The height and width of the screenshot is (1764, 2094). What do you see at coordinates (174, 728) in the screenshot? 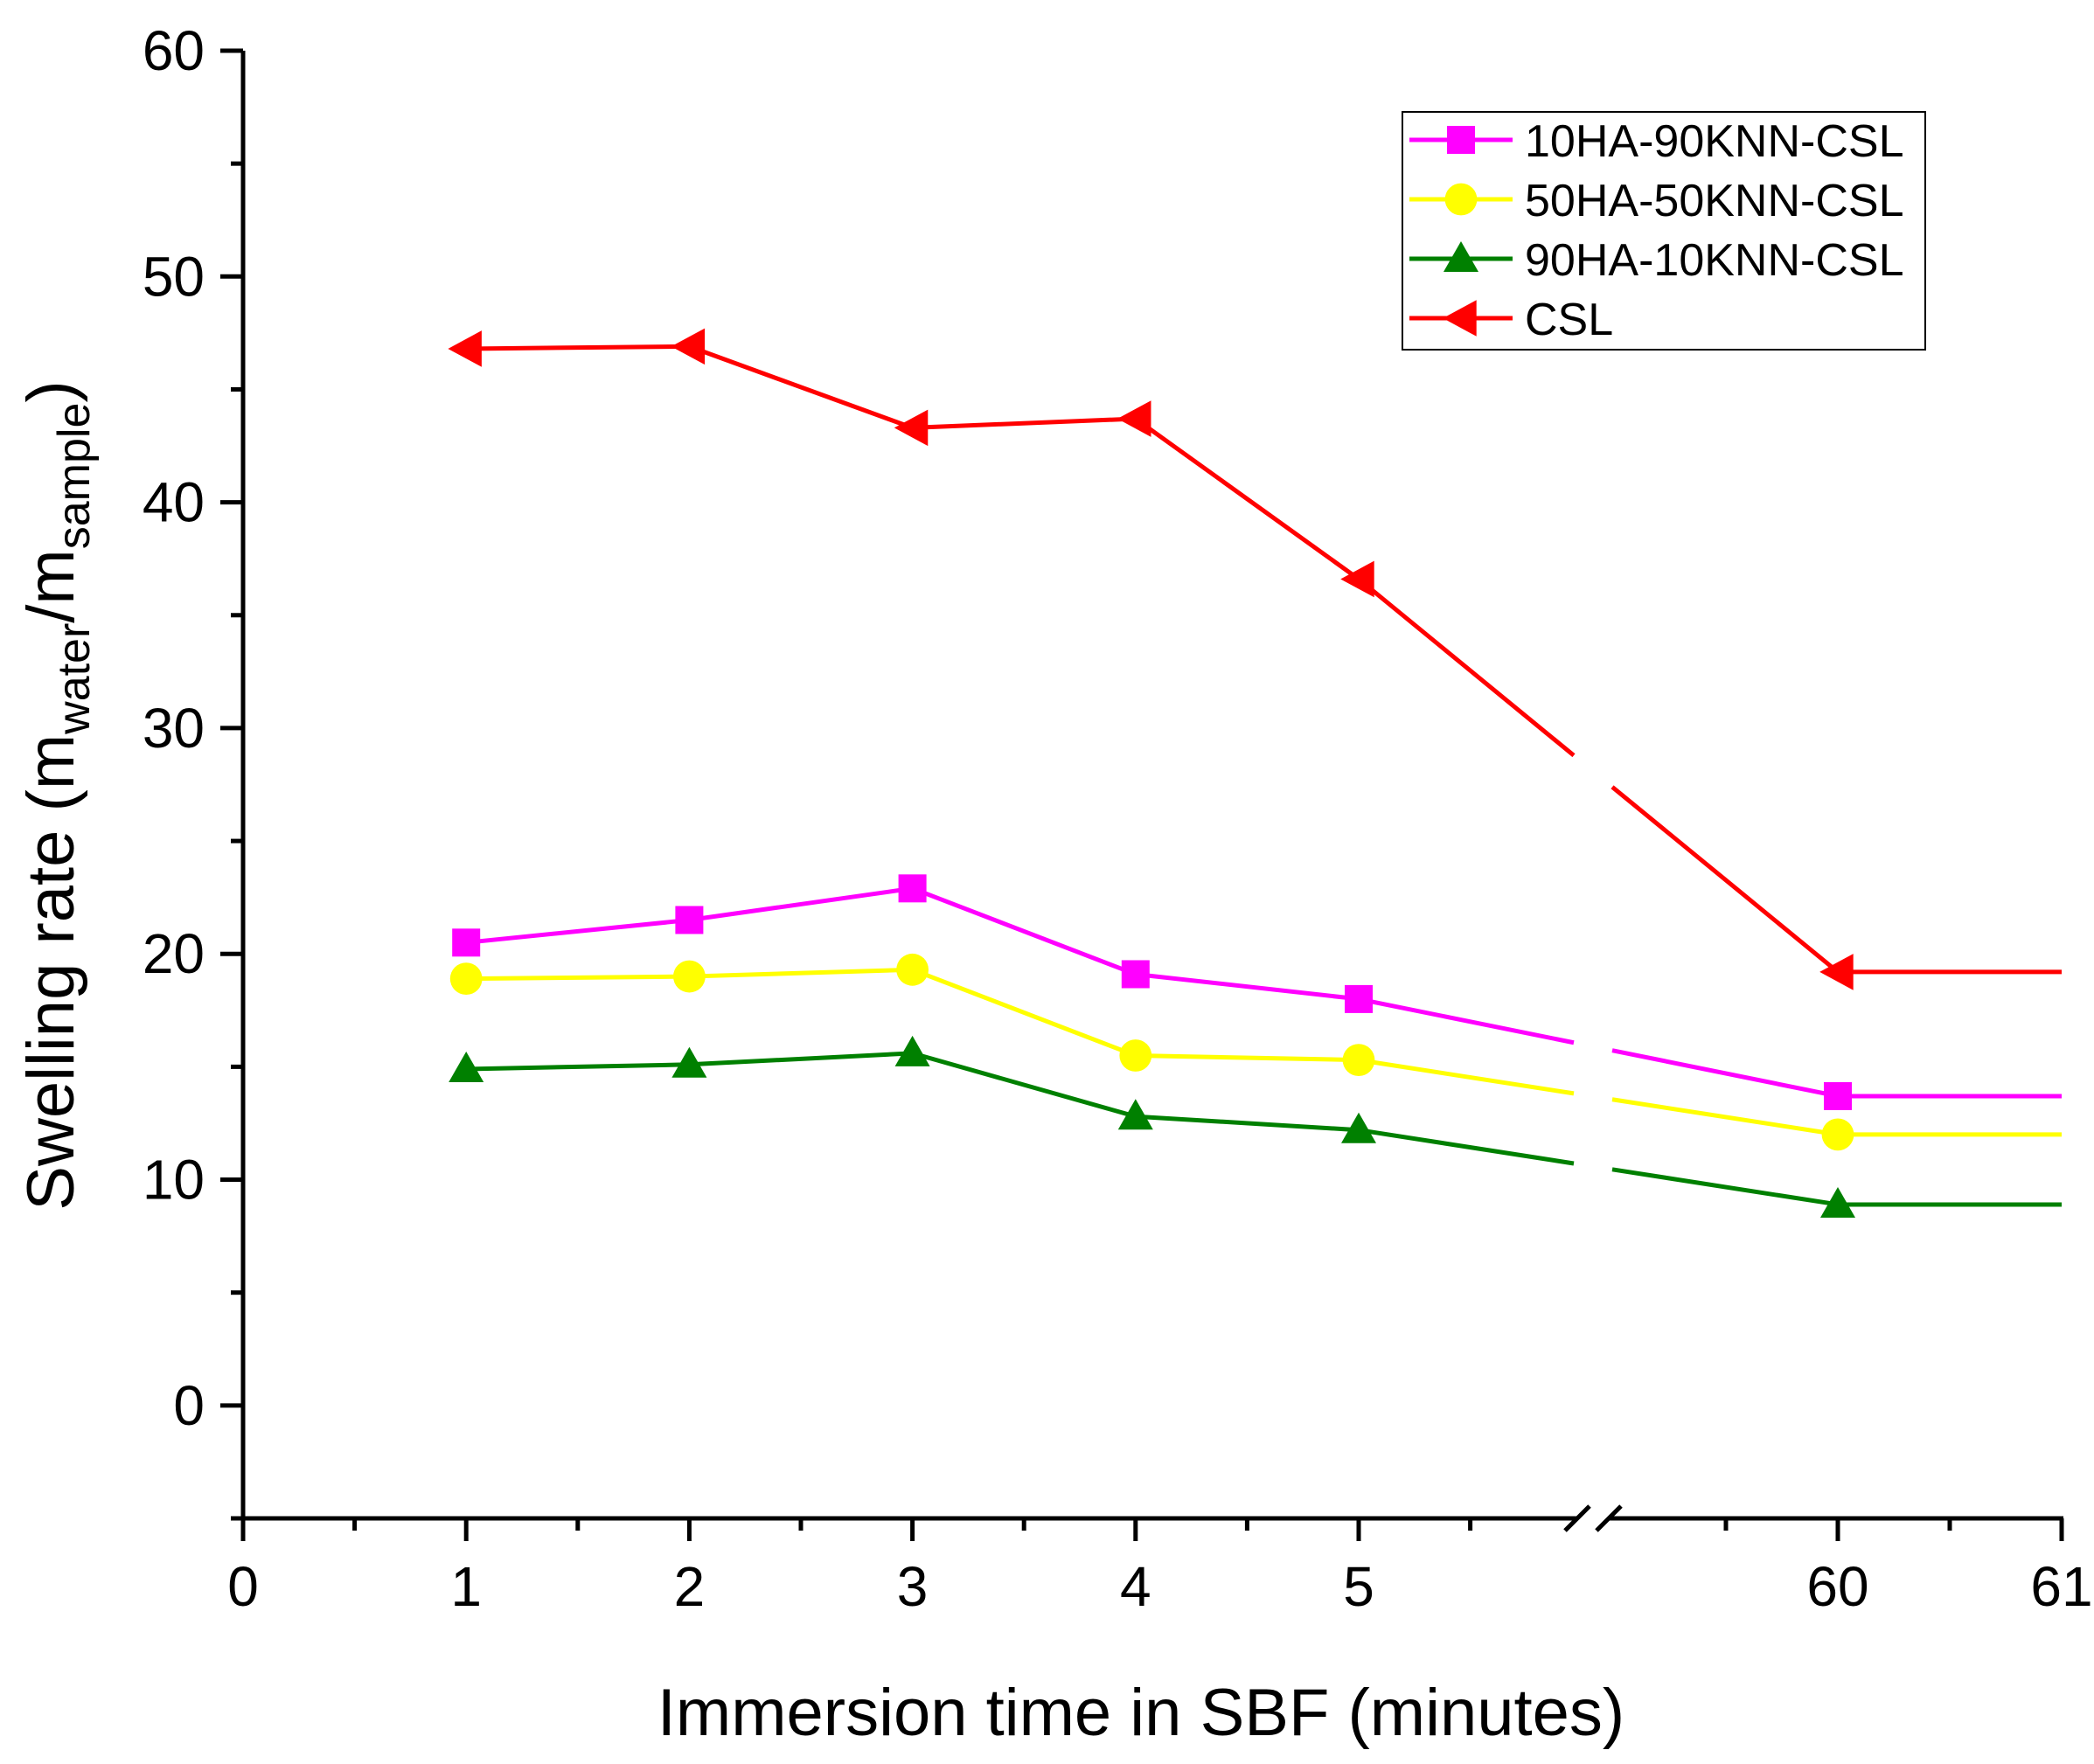
I see `y-tick-label: 30` at bounding box center [174, 728].